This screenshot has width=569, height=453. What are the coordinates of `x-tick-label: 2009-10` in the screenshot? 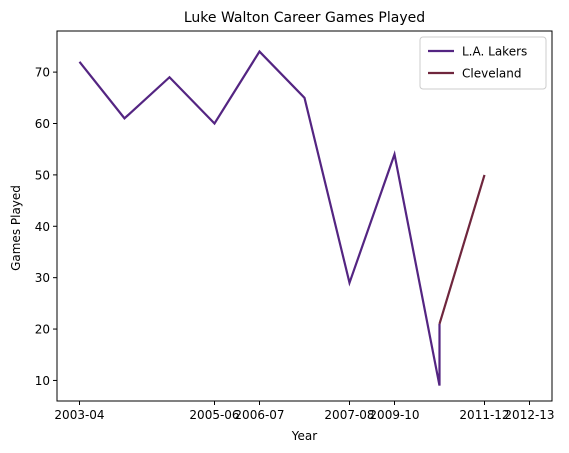 It's located at (394, 415).